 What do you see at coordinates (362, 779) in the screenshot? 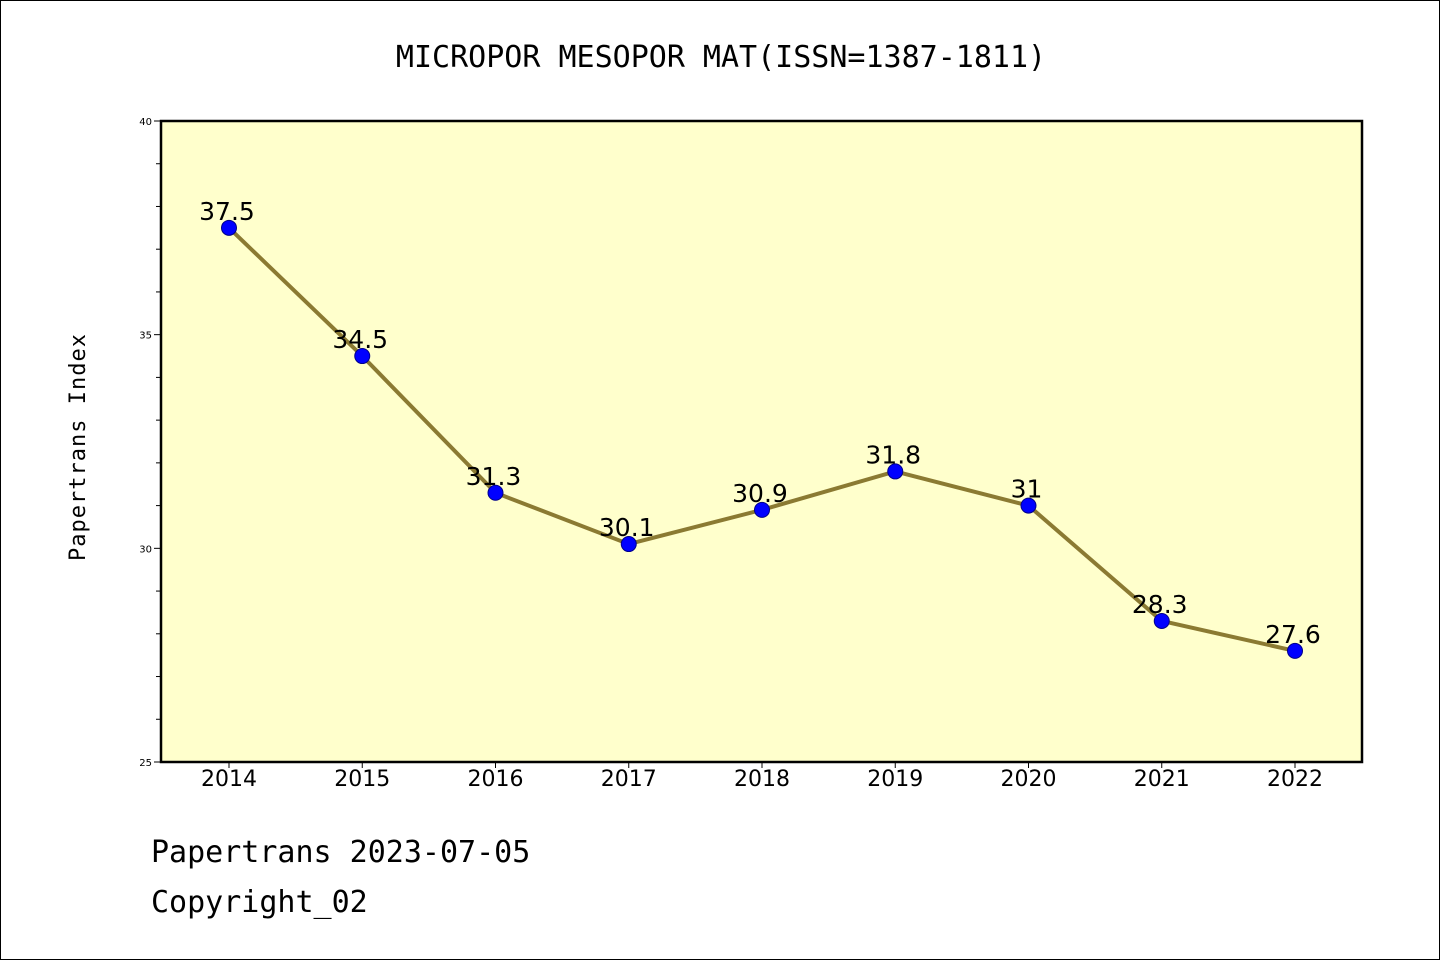
I see `x-tick-label: 2015` at bounding box center [362, 779].